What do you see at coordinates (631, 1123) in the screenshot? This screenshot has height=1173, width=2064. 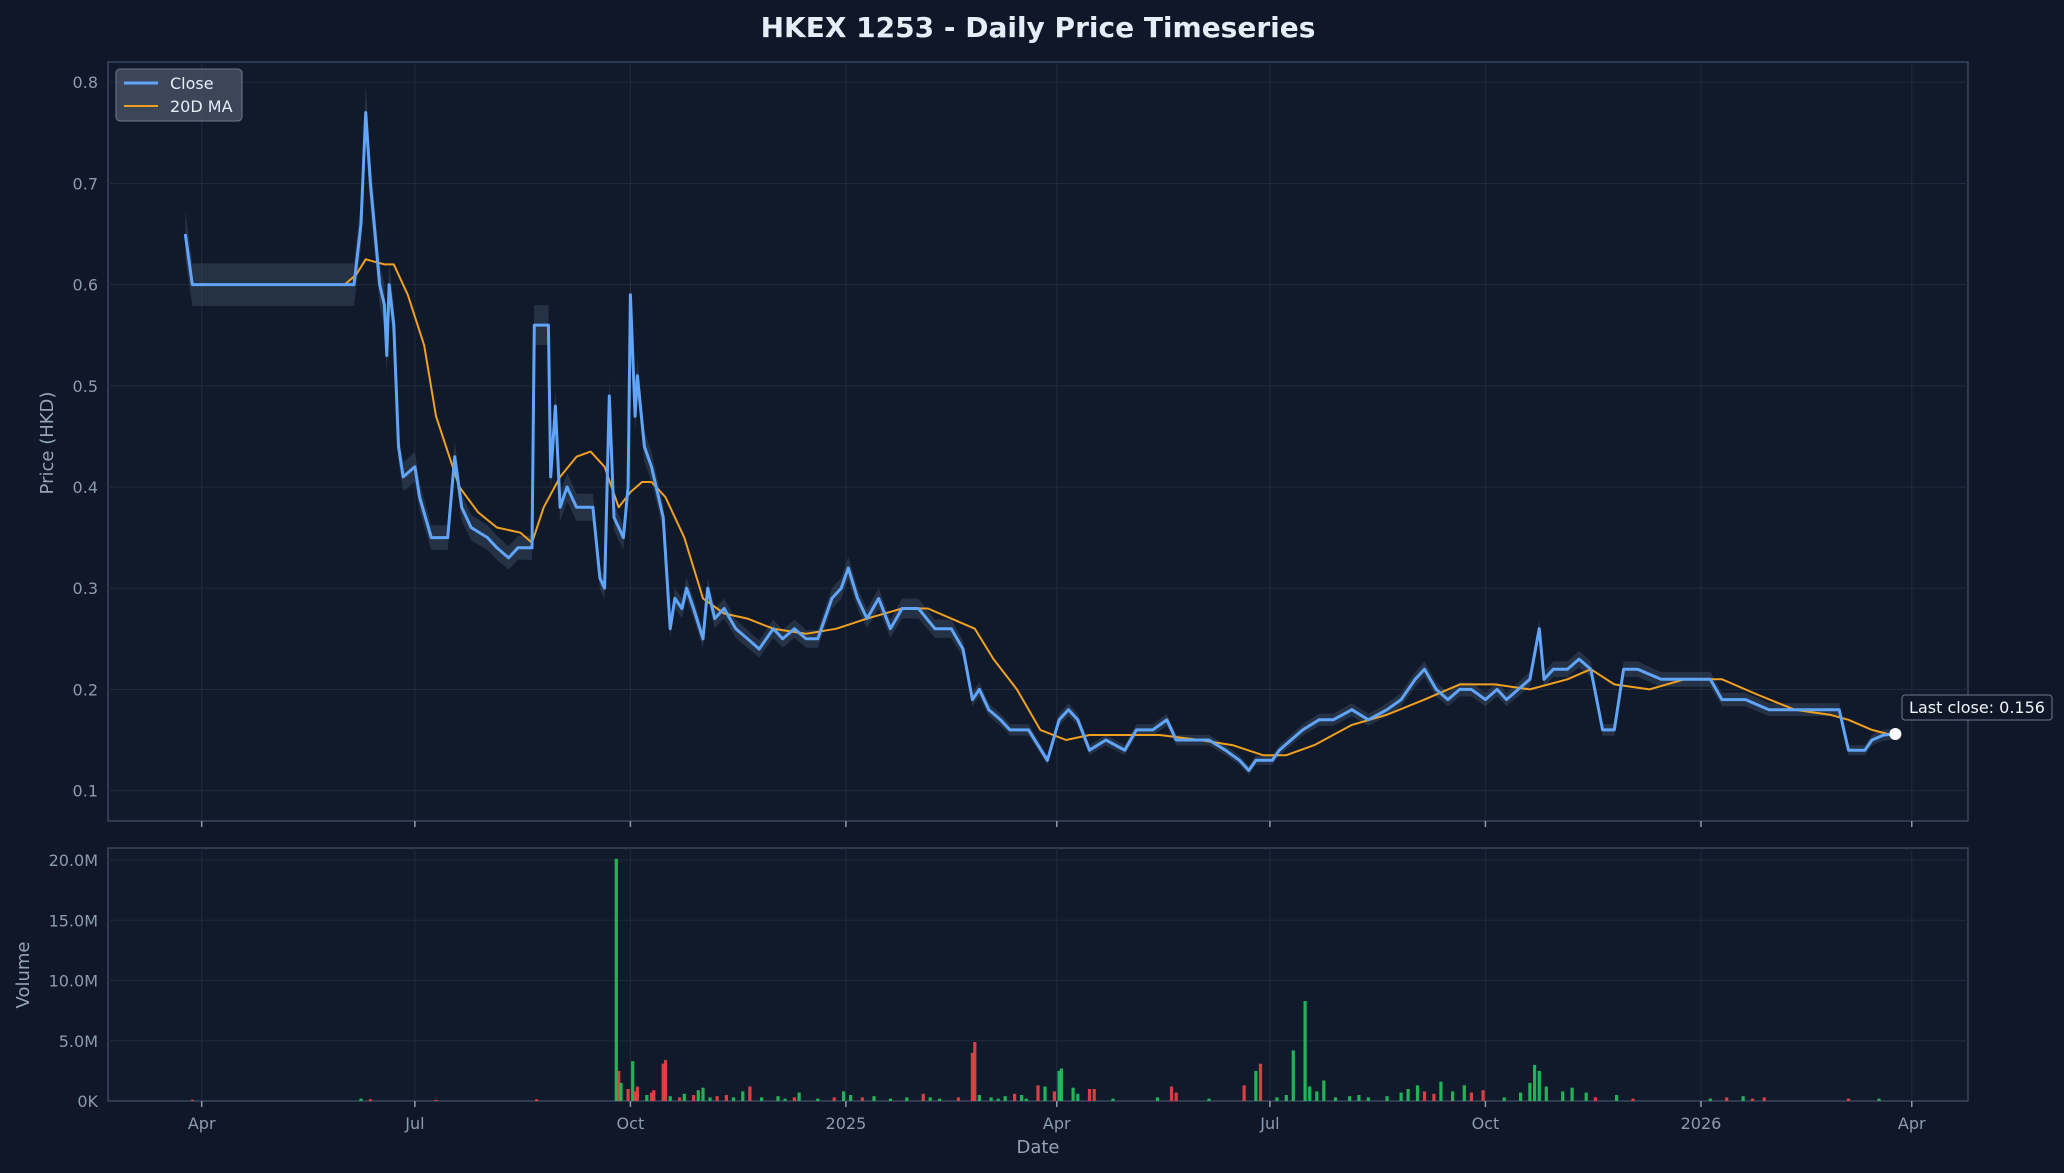 I see `x-tick-label: Oct` at bounding box center [631, 1123].